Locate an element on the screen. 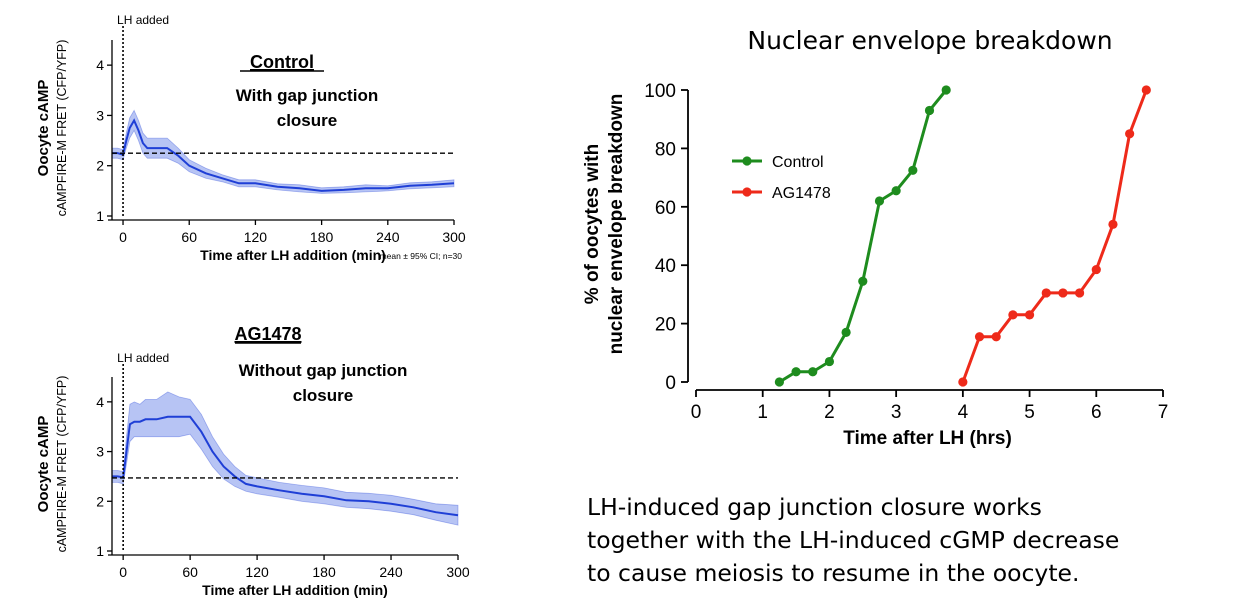 This screenshot has height=615, width=1257. x-tick-label: 6 is located at coordinates (1096, 412).